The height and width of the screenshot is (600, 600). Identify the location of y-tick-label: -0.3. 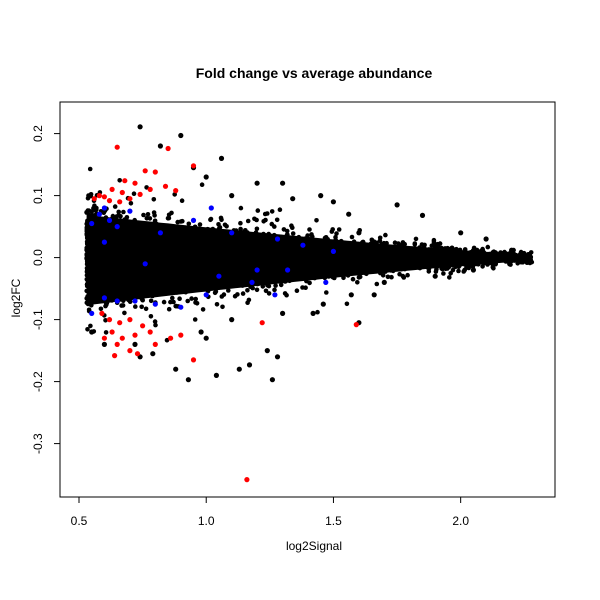
(38, 443).